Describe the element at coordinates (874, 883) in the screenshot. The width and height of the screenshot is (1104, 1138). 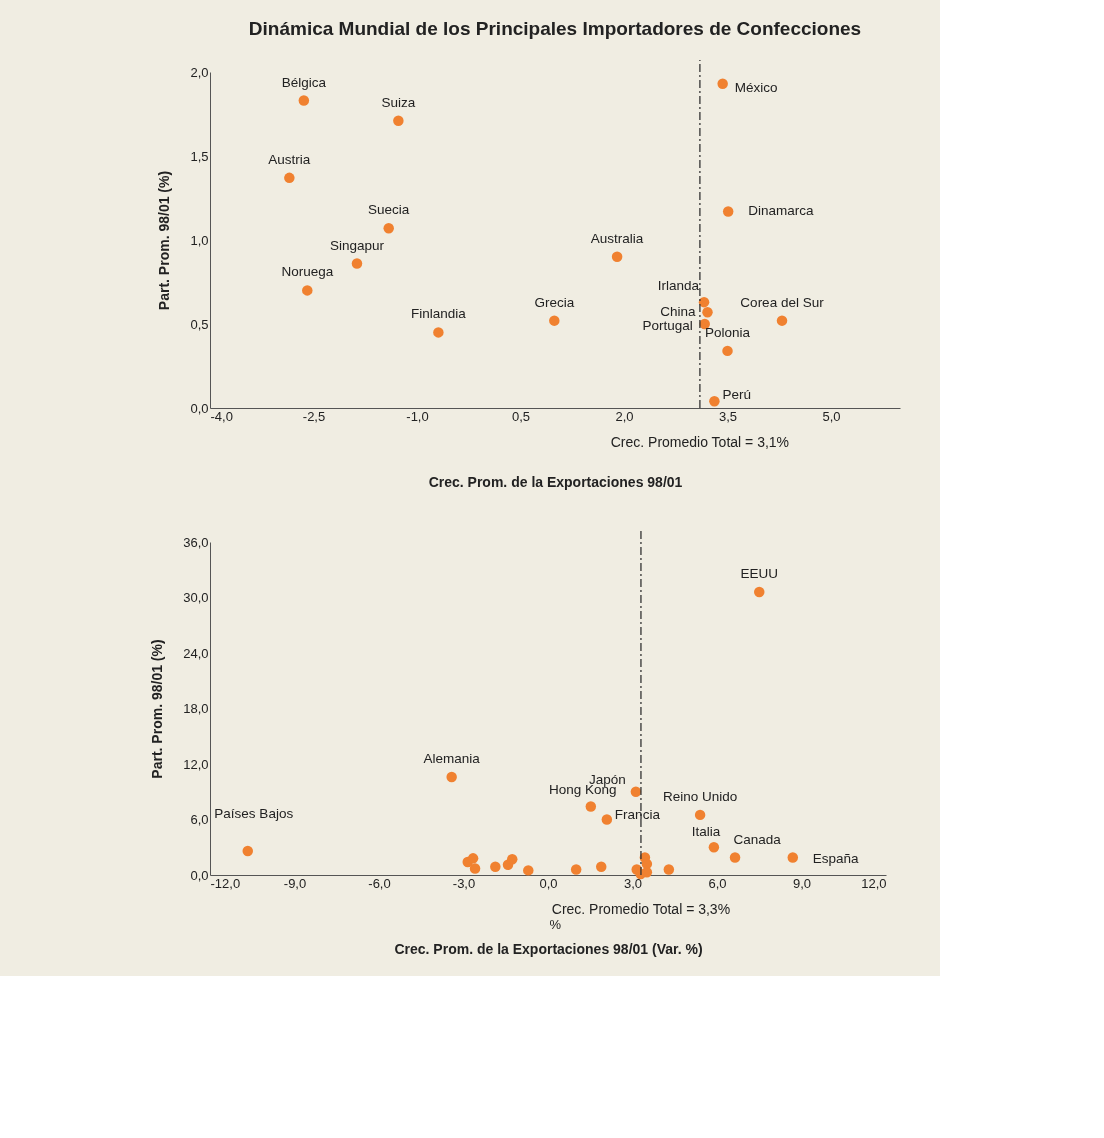
I see `x-tick-label: 12,0` at that location.